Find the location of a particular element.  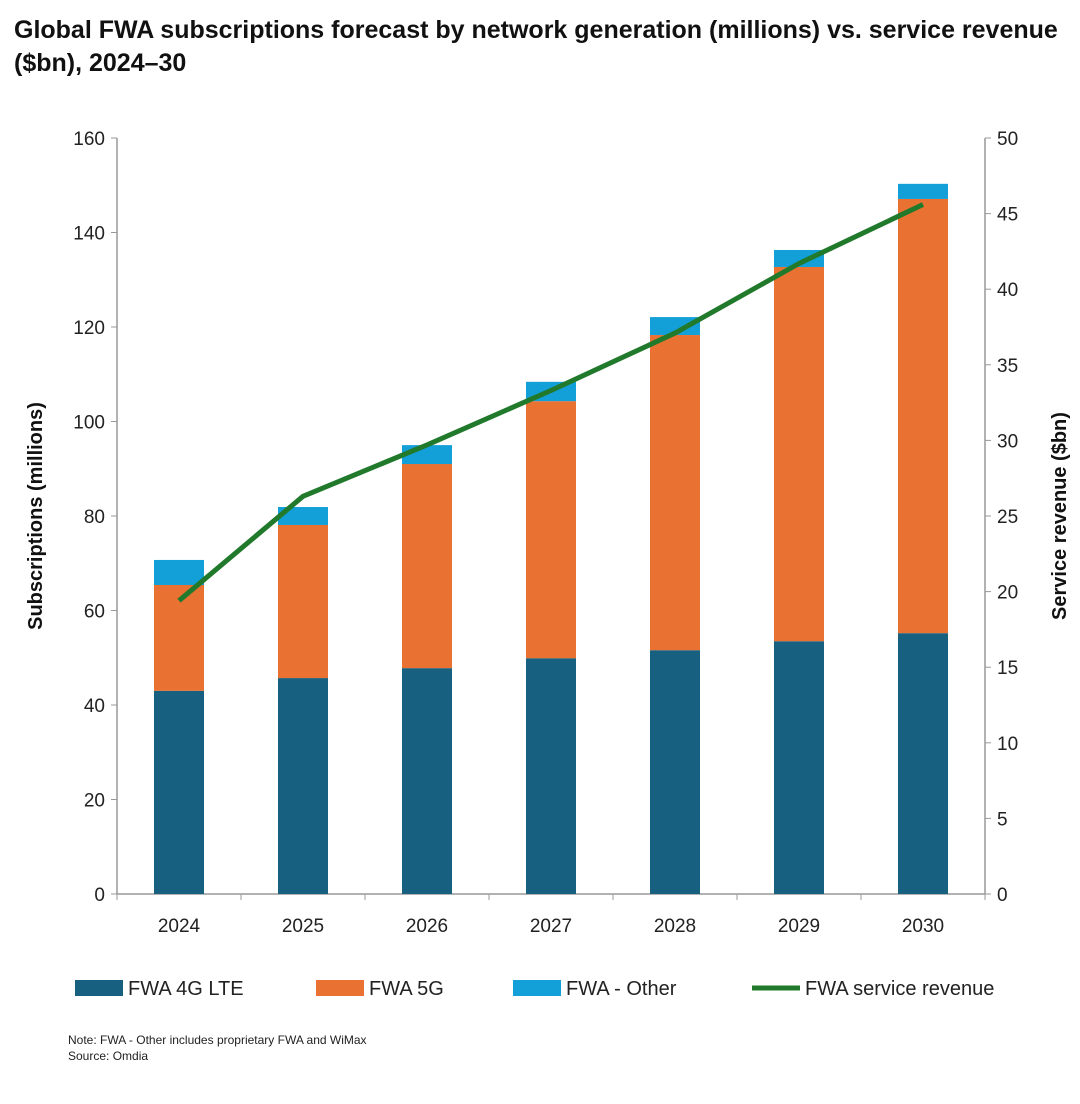

bar-fwa-other-2030 is located at coordinates (923, 191).